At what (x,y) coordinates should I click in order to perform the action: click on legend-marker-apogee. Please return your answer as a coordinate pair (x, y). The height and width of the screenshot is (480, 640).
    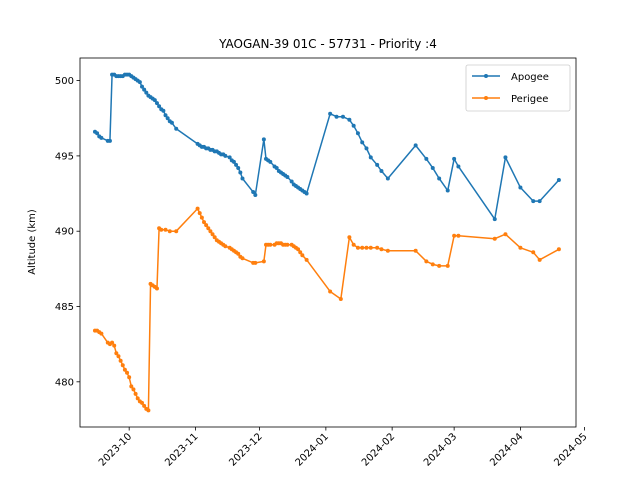
    Looking at the image, I should click on (486, 76).